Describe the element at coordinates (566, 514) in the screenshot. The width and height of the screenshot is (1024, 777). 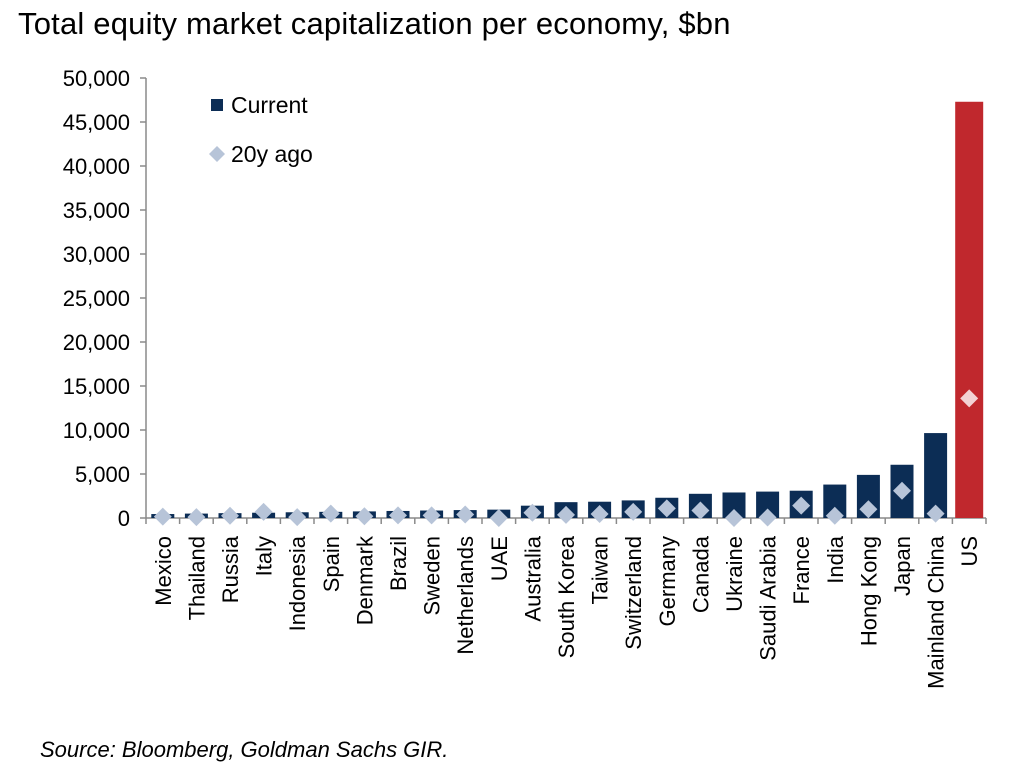
I see `marker-south-korea` at that location.